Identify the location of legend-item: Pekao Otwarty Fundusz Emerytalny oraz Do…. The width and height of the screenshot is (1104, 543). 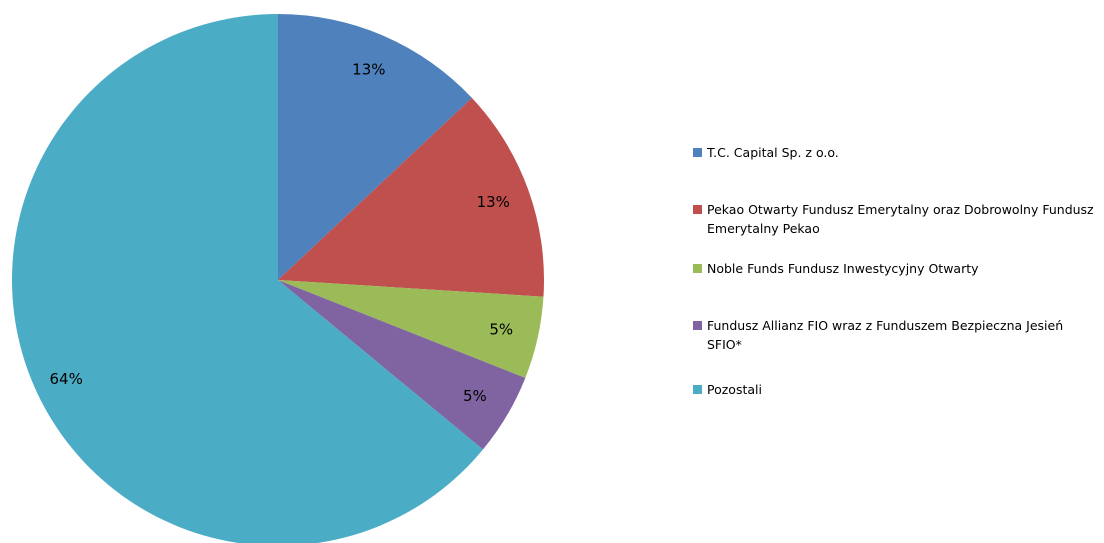
(895, 219).